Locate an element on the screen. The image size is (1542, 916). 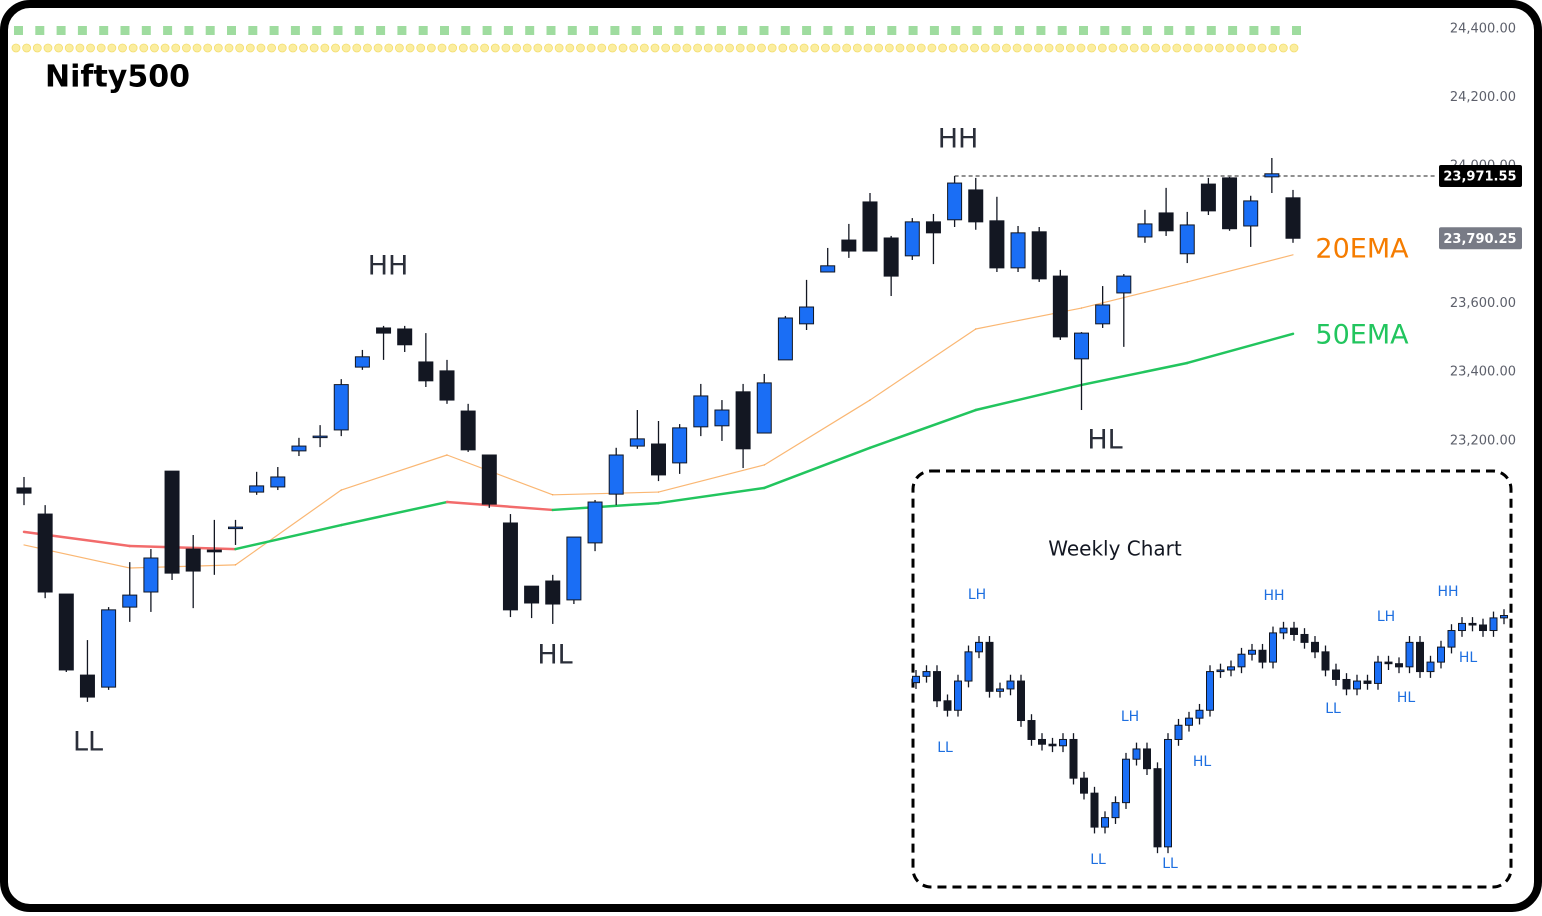
y-tick-label: 24,400.00 is located at coordinates (1483, 28).